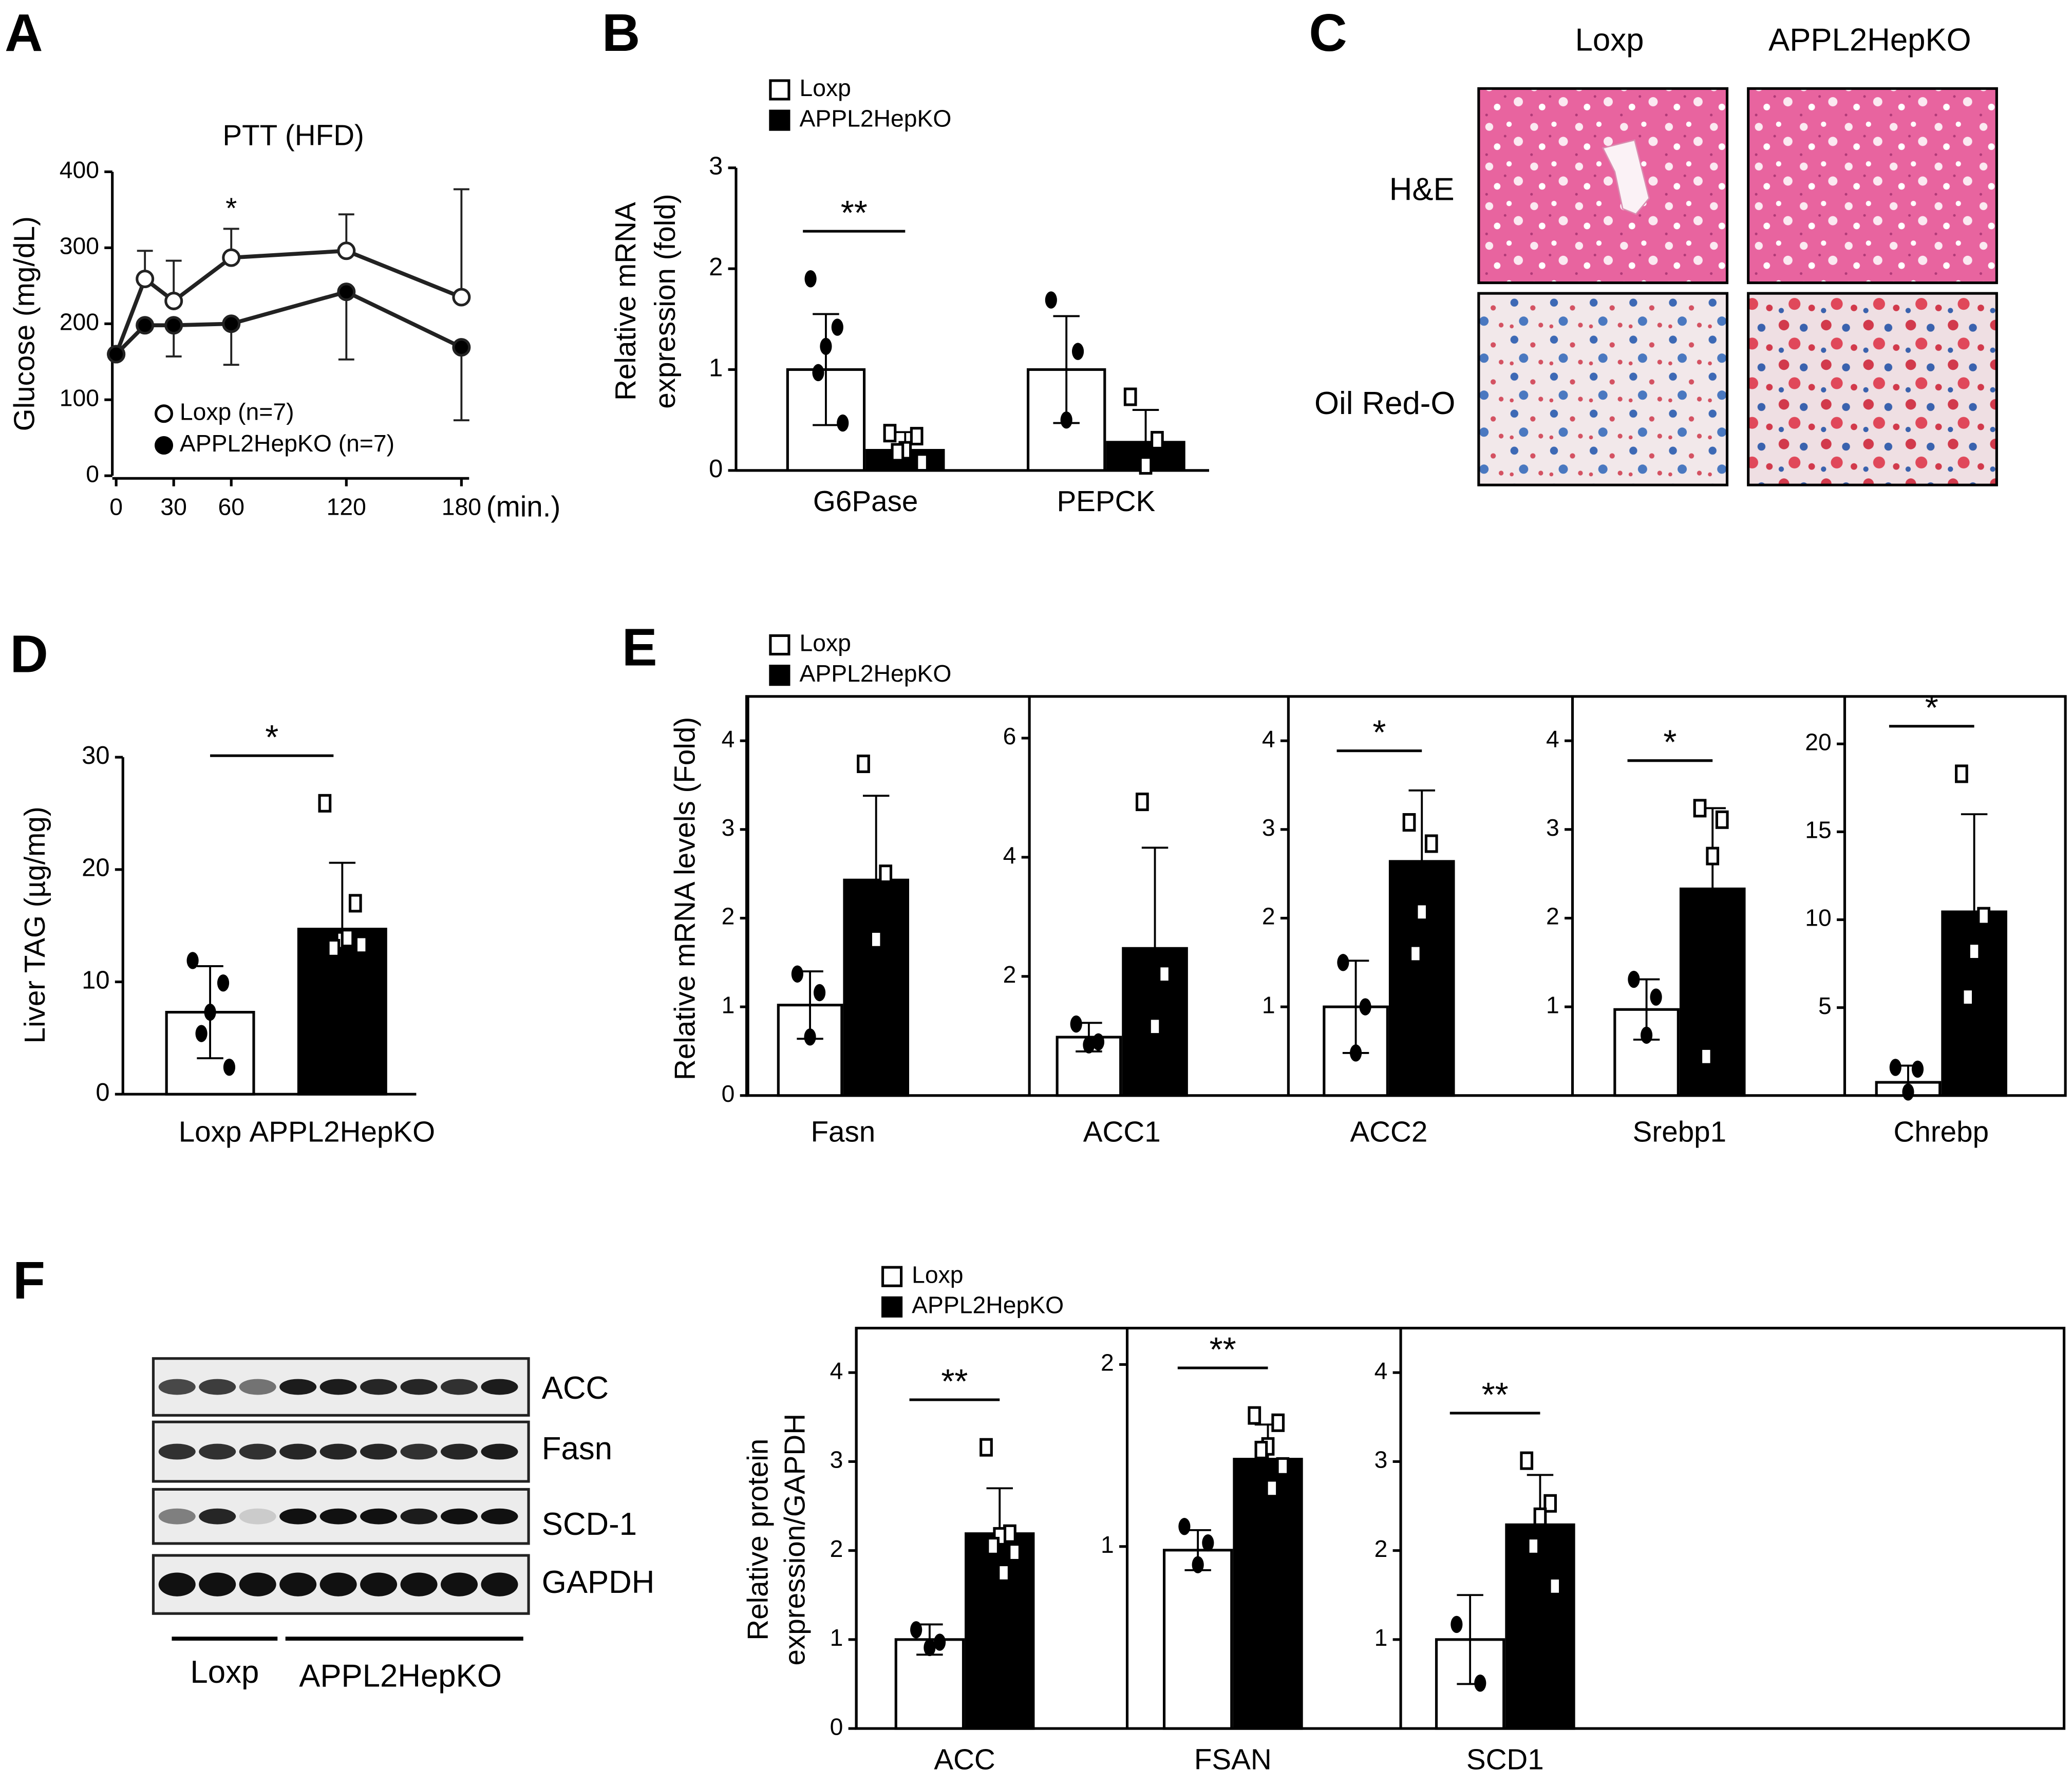 Image resolution: width=2072 pixels, height=1786 pixels. I want to click on column-label: APPL2HepKO, so click(1869, 41).